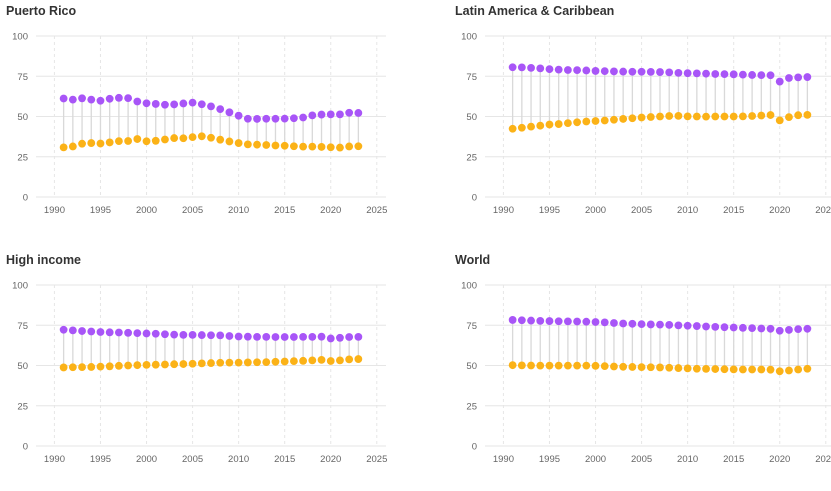 The image size is (831, 491). Describe the element at coordinates (474, 447) in the screenshot. I see `y-tick-label: 0` at that location.